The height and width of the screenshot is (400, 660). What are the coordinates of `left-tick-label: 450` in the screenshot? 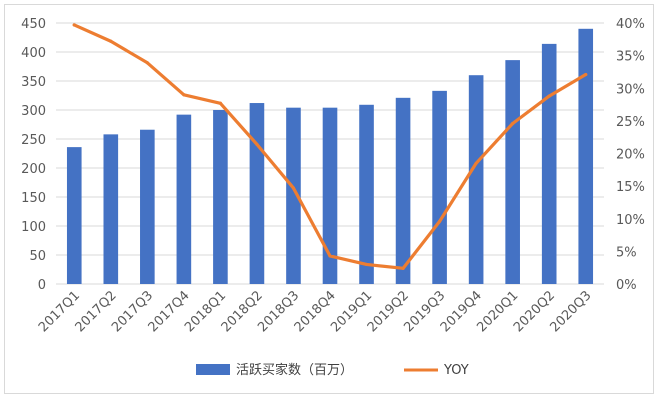 It's located at (33, 24).